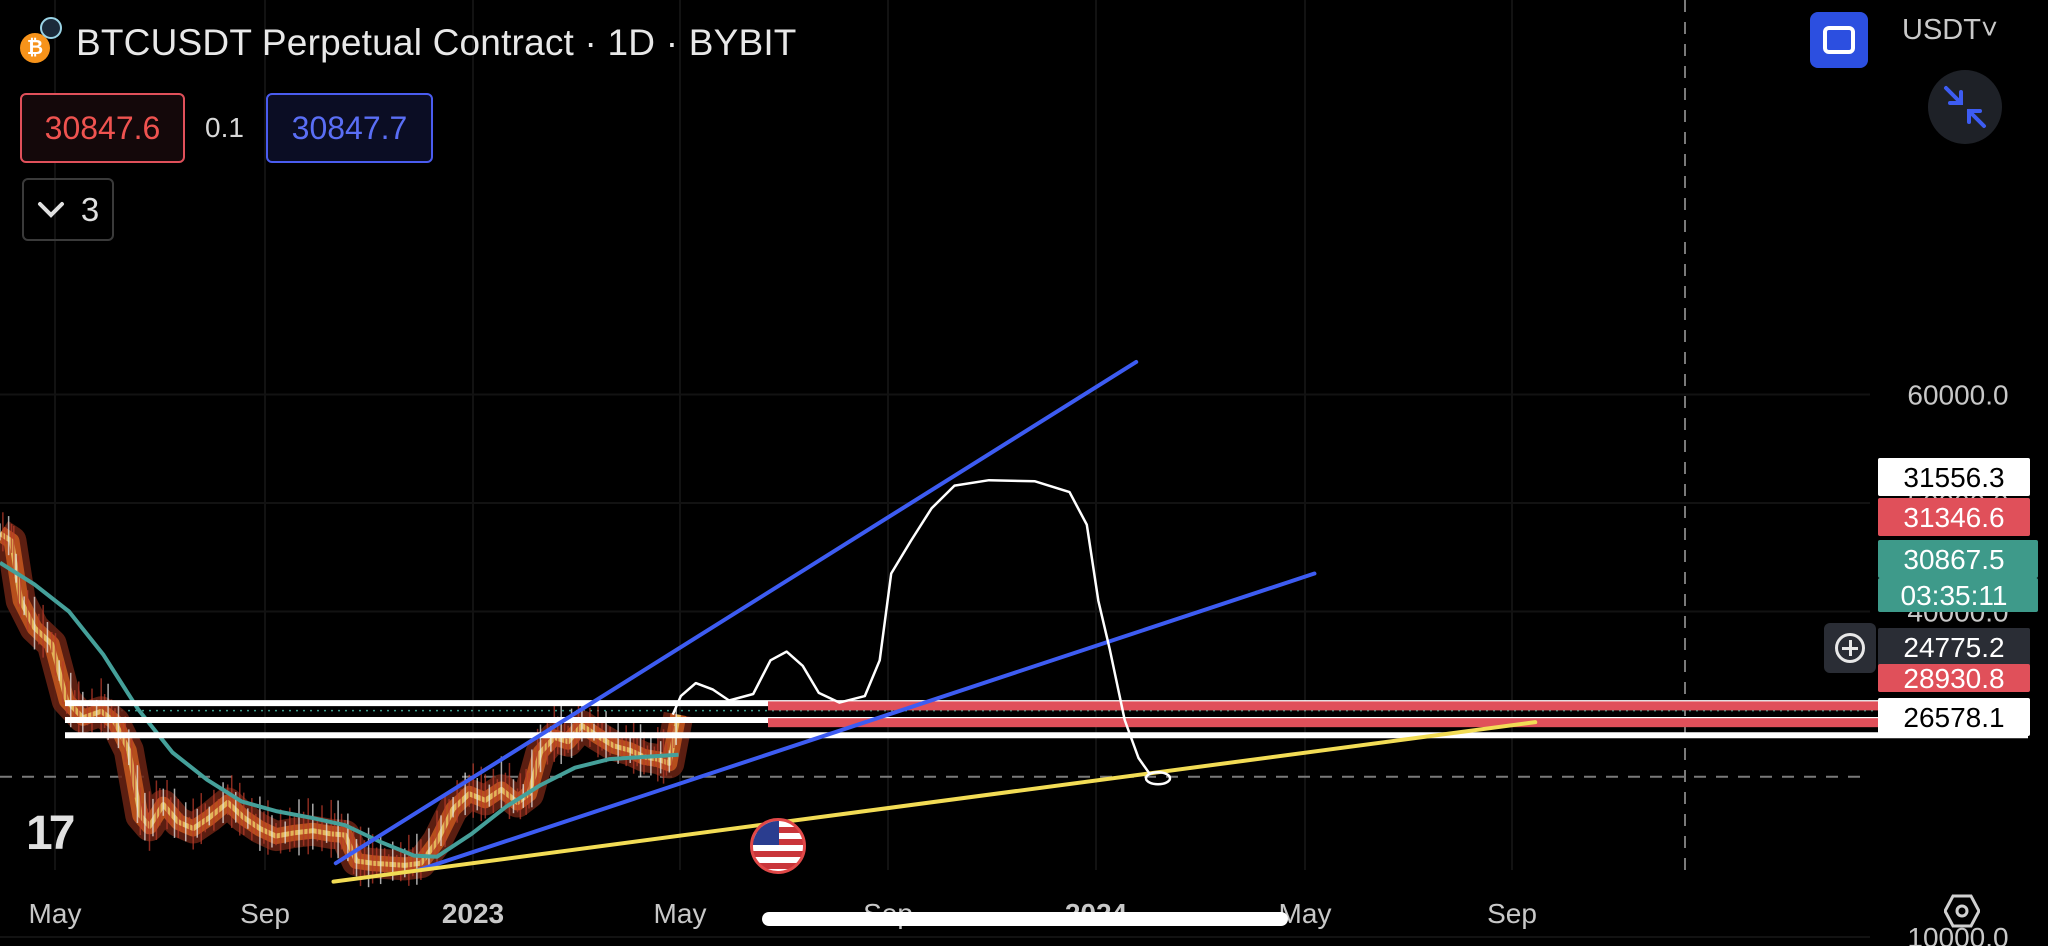 The width and height of the screenshot is (2048, 946). What do you see at coordinates (1025, 919) in the screenshot?
I see `home-indicator` at bounding box center [1025, 919].